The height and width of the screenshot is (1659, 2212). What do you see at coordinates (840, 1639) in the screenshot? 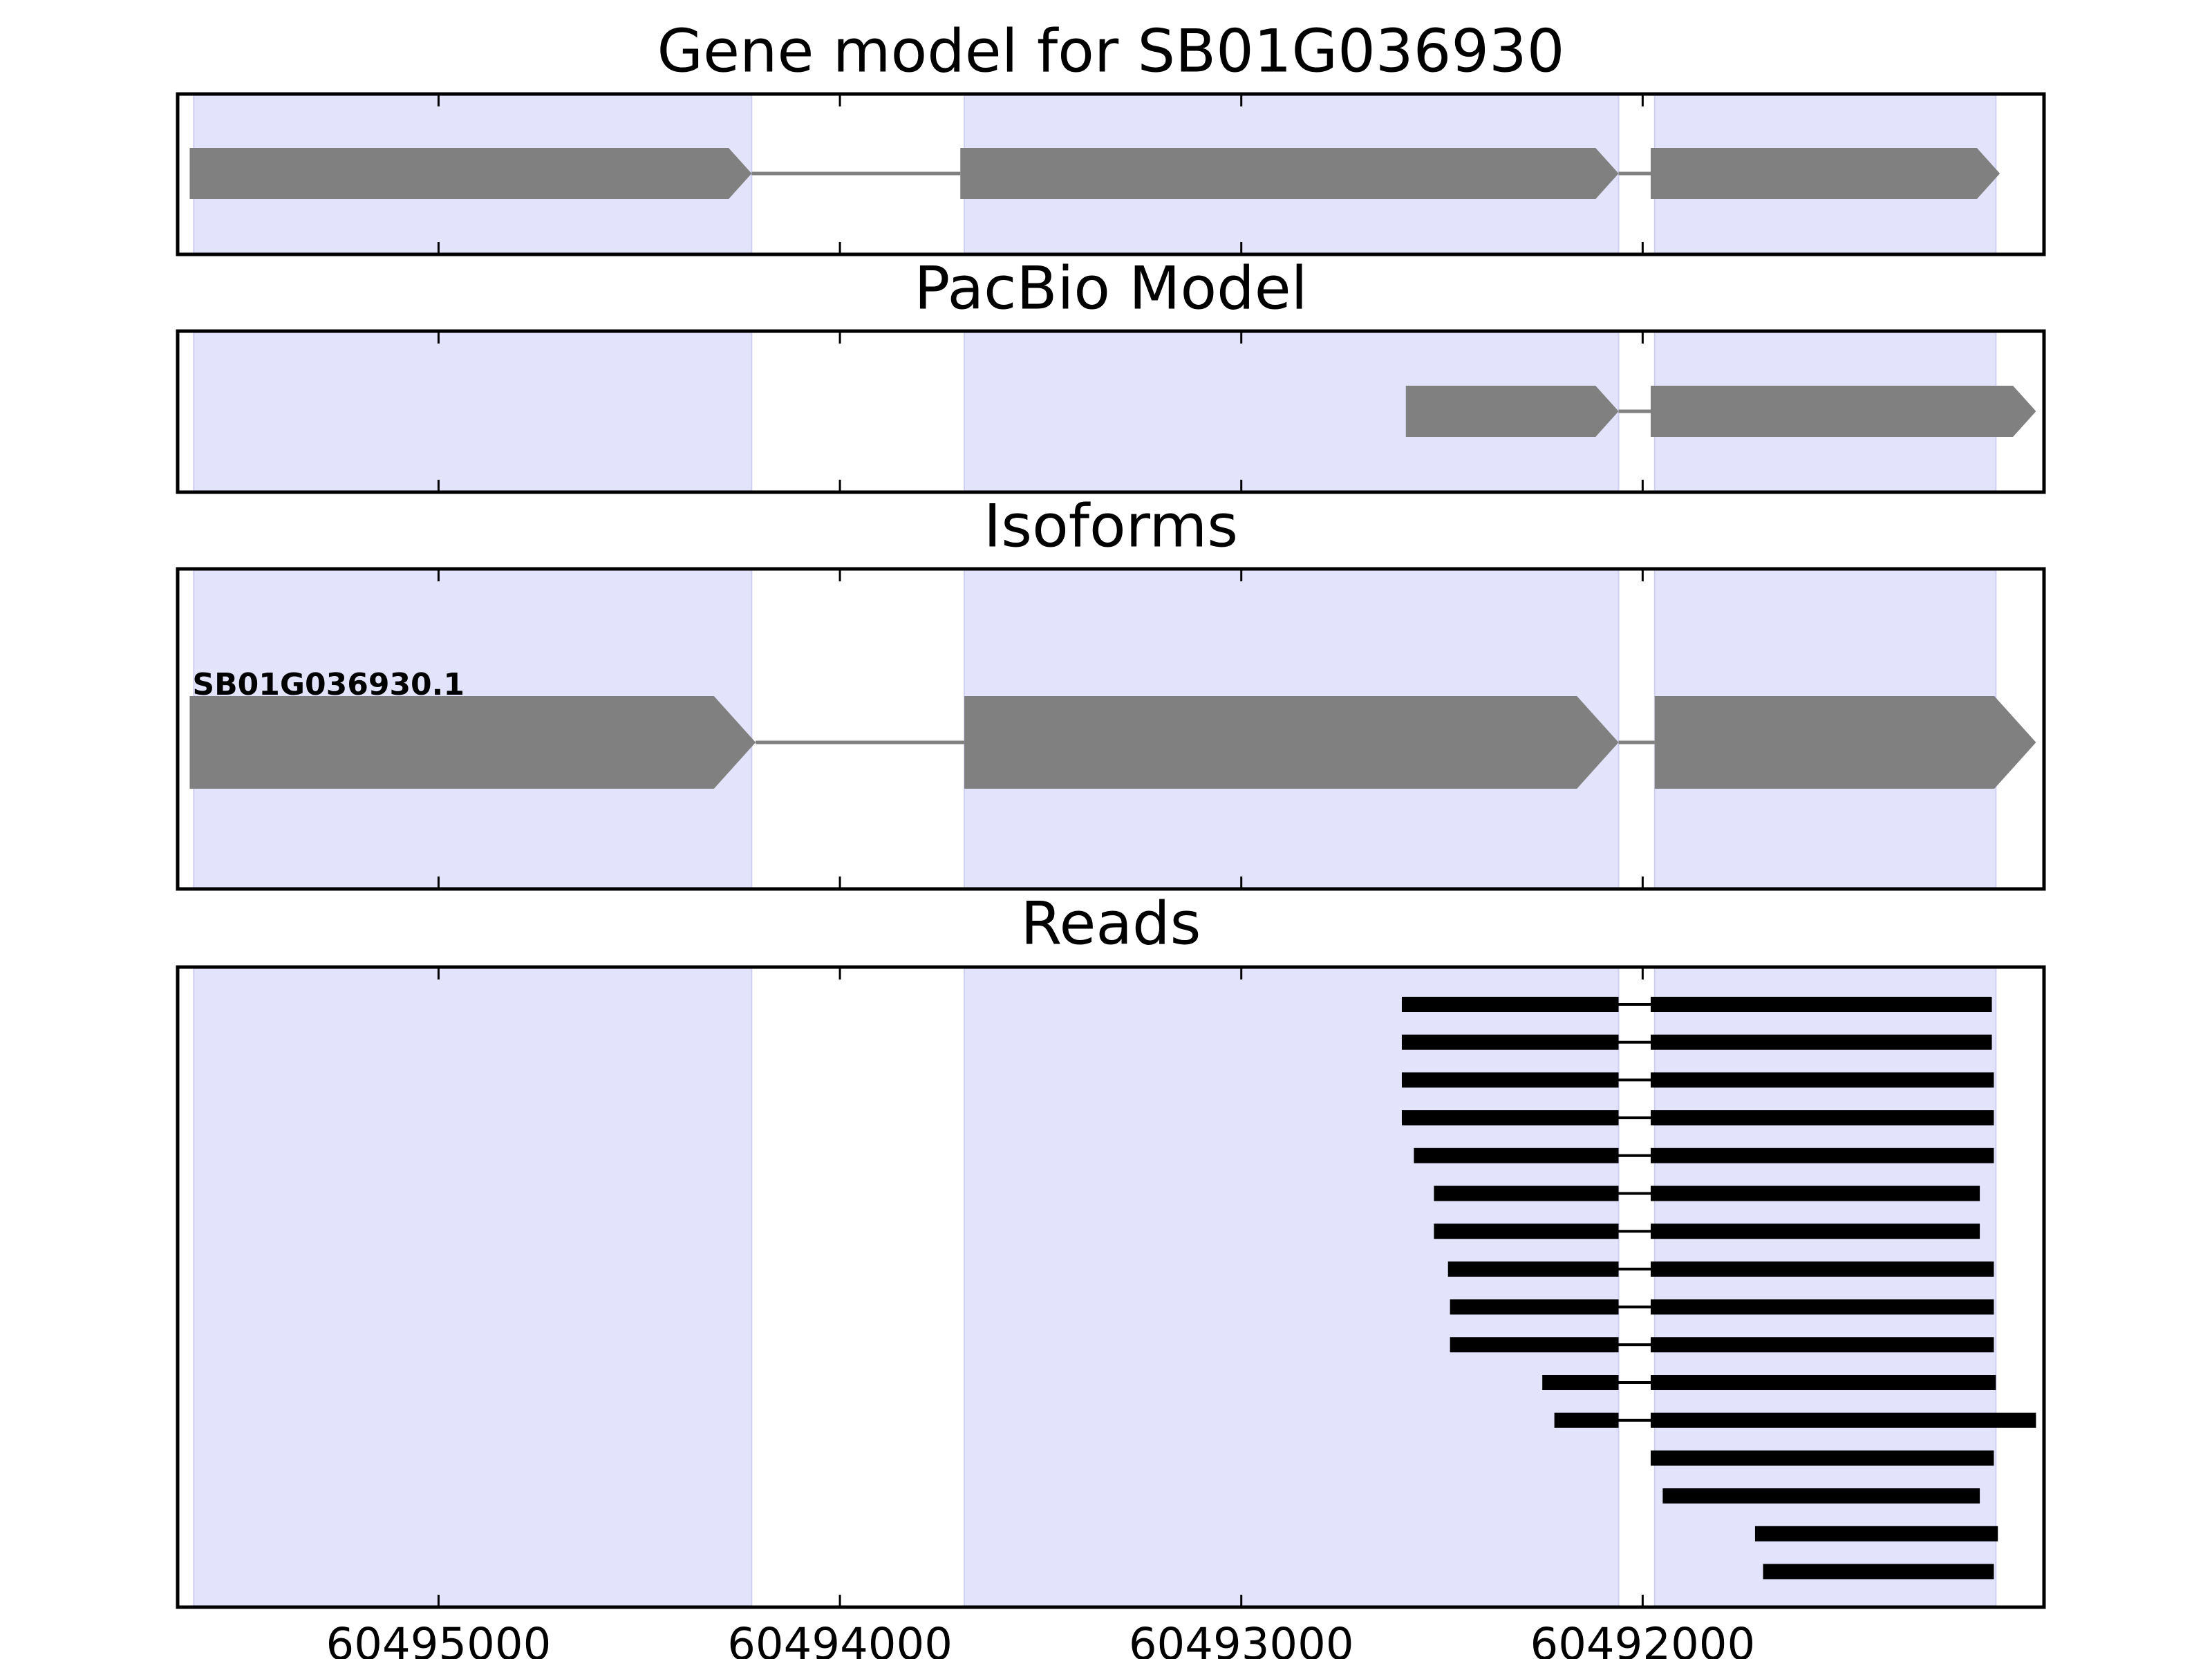
I see `x-tick-label: 60494000` at bounding box center [840, 1639].